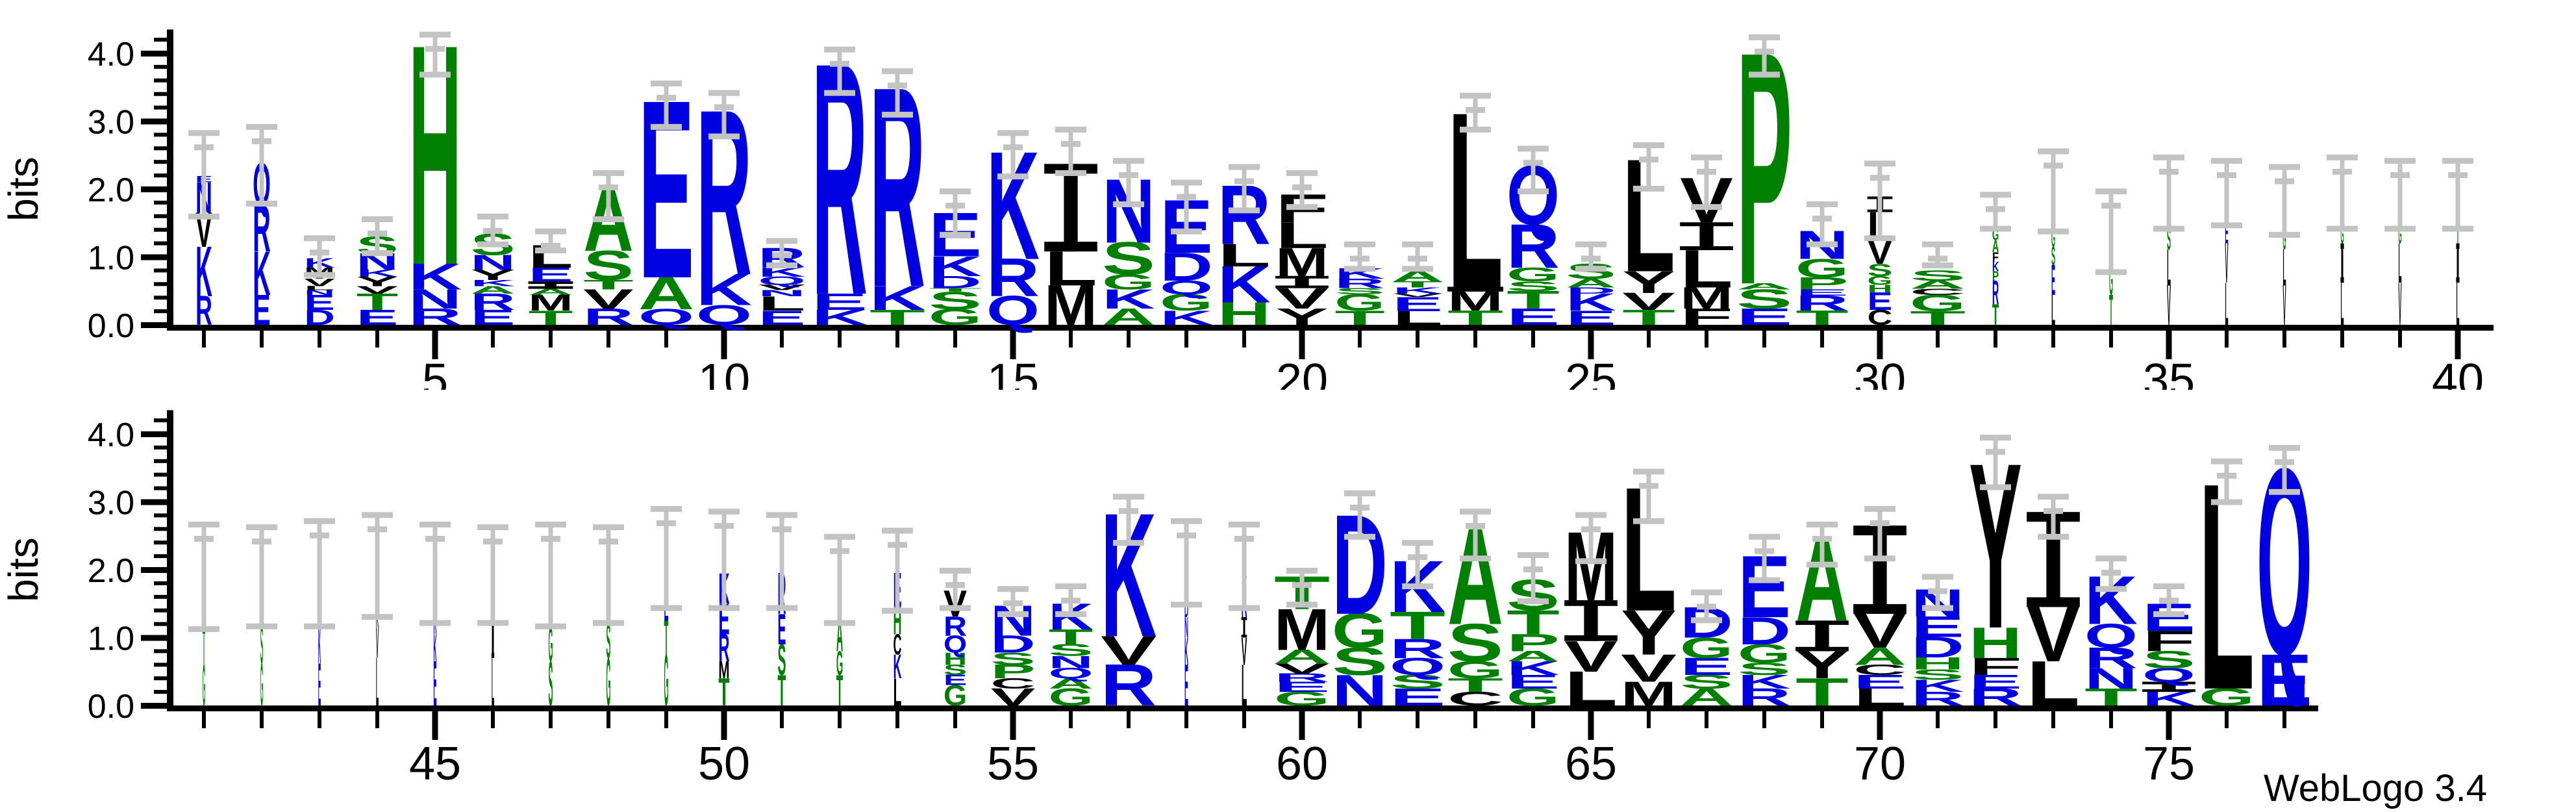 The width and height of the screenshot is (2576, 812). I want to click on y-tick-label: 0.0, so click(111, 326).